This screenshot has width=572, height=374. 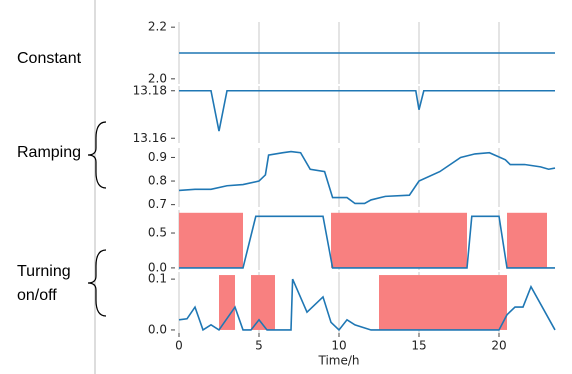 What do you see at coordinates (157, 233) in the screenshot?
I see `y-tick-label: 0.5` at bounding box center [157, 233].